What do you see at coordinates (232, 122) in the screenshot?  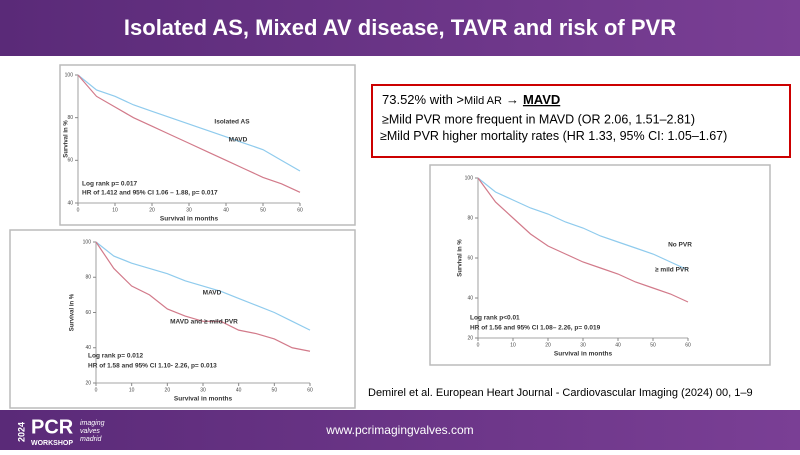 I see `series-label: Isolated AS` at bounding box center [232, 122].